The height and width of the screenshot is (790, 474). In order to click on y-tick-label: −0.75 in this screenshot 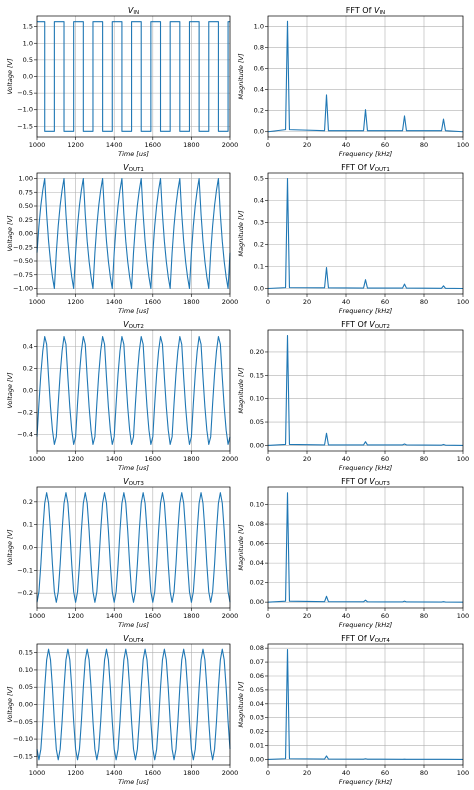, I will do `click(23, 275)`.